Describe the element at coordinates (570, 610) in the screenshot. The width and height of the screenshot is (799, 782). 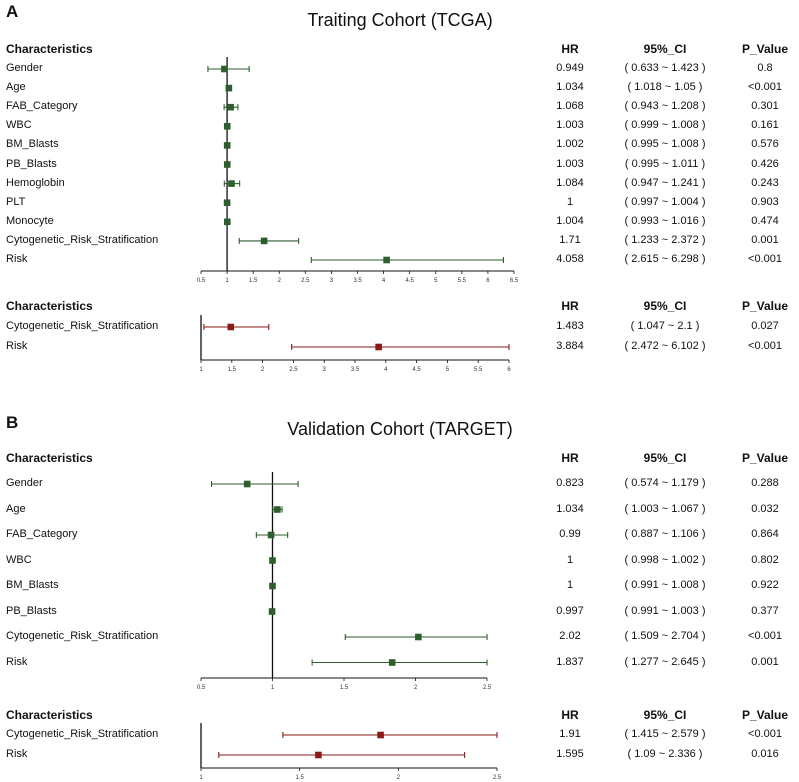
I see `row-hr-value: 0.997` at that location.